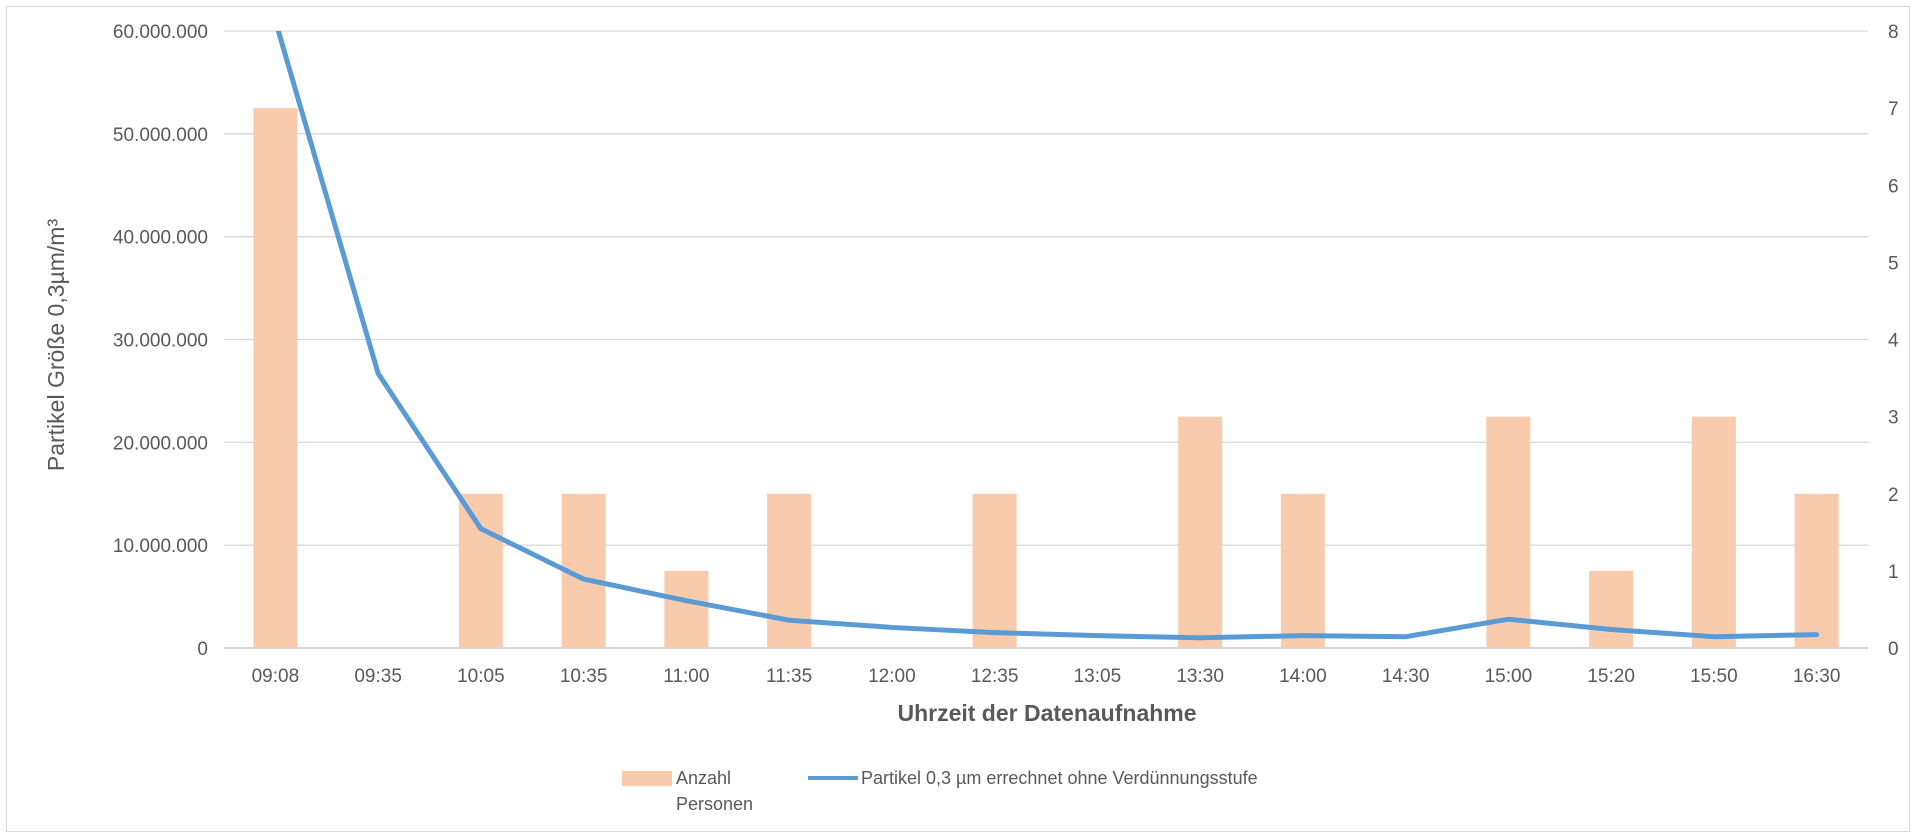 Image resolution: width=1917 pixels, height=832 pixels. I want to click on right-axis-ticks: 0 1 2 3 4 5 6 7 8, so click(1893, 341).